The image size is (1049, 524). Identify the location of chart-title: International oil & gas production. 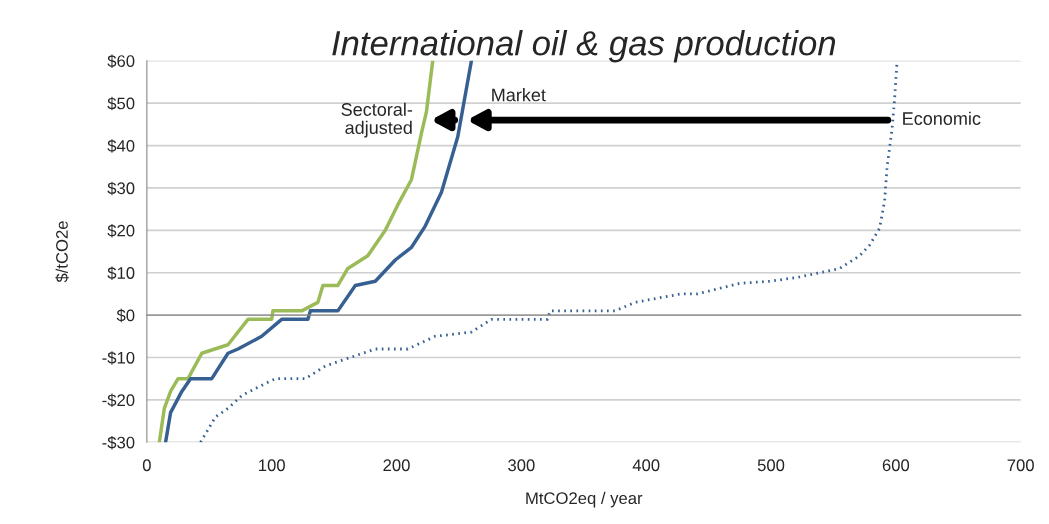
(584, 46).